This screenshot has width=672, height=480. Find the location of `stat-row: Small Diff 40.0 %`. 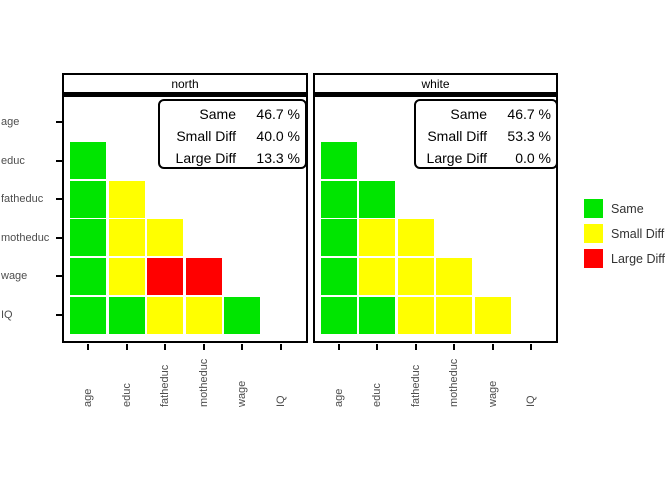

stat-row: Small Diff 40.0 % is located at coordinates (232, 136).